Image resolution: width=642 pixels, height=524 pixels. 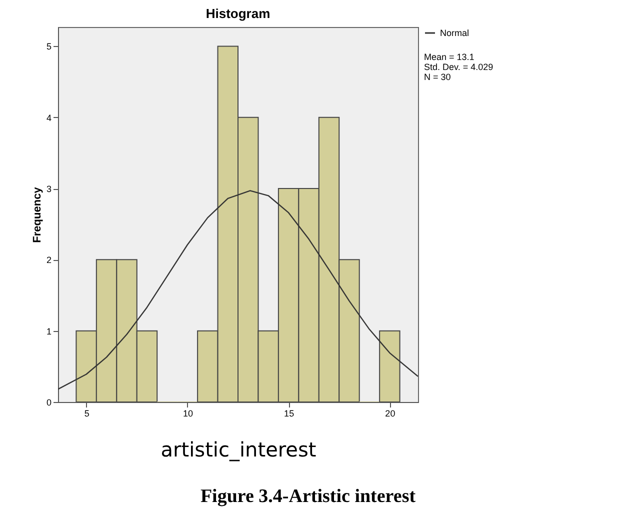 I want to click on y-tick-label: 4, so click(x=49, y=117).